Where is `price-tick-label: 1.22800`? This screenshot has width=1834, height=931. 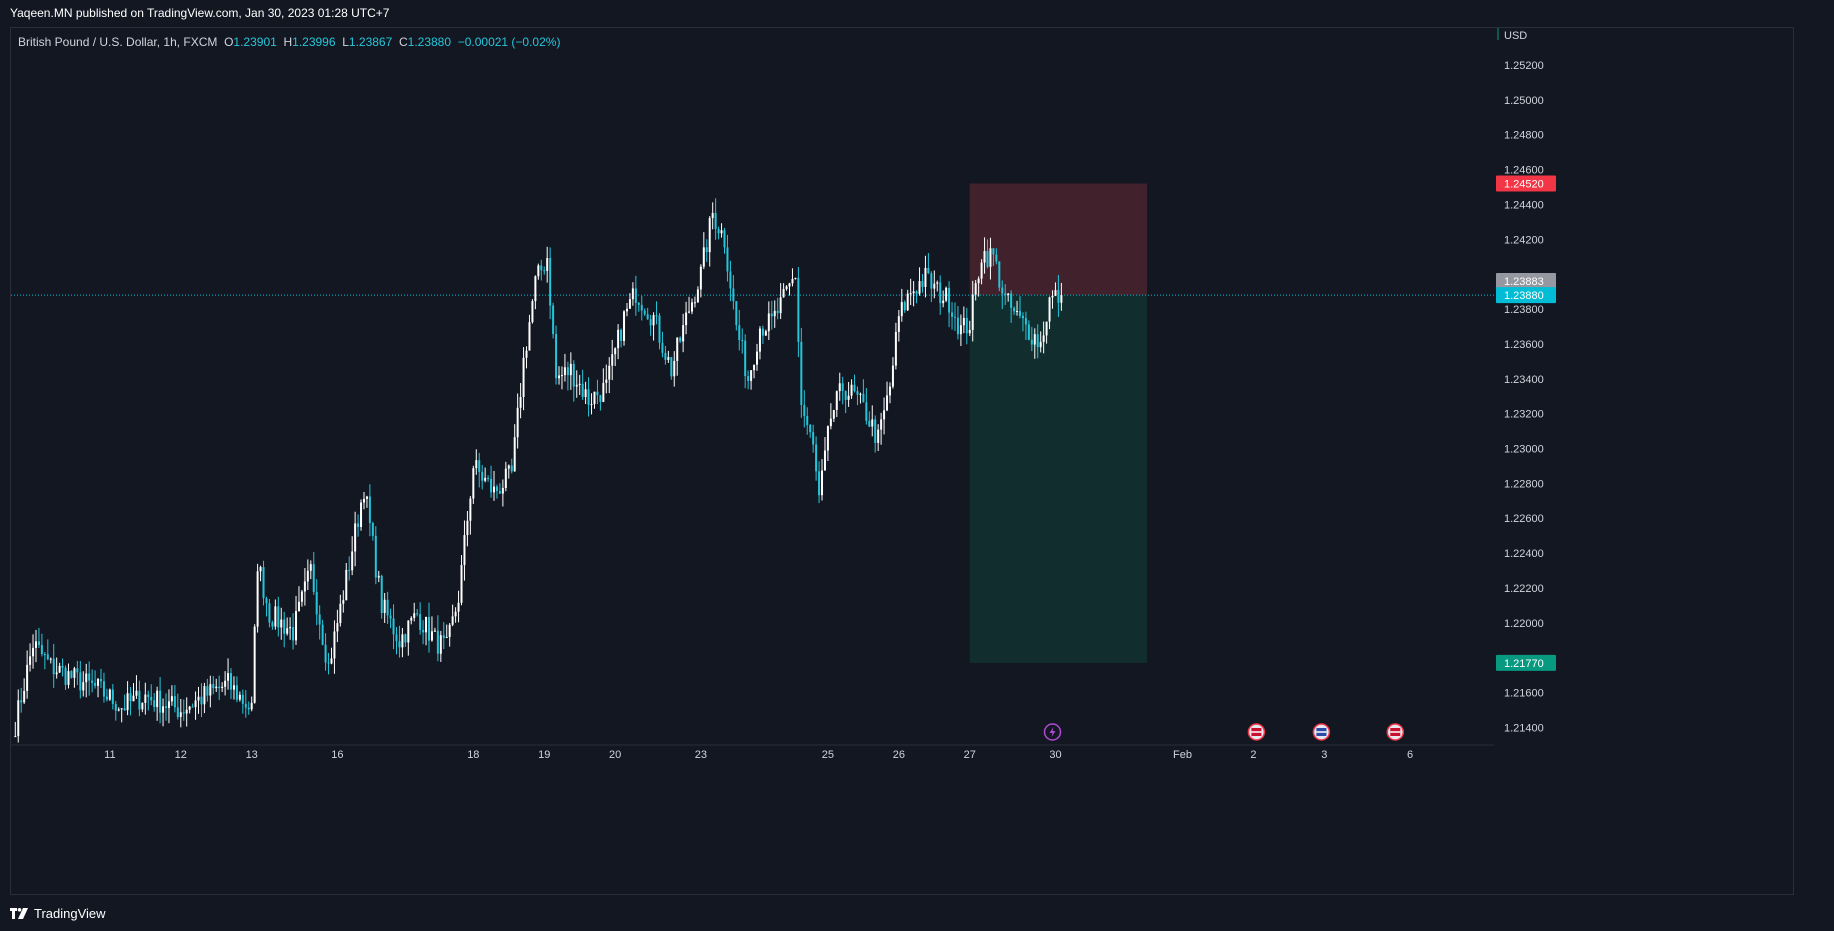
price-tick-label: 1.22800 is located at coordinates (1524, 484).